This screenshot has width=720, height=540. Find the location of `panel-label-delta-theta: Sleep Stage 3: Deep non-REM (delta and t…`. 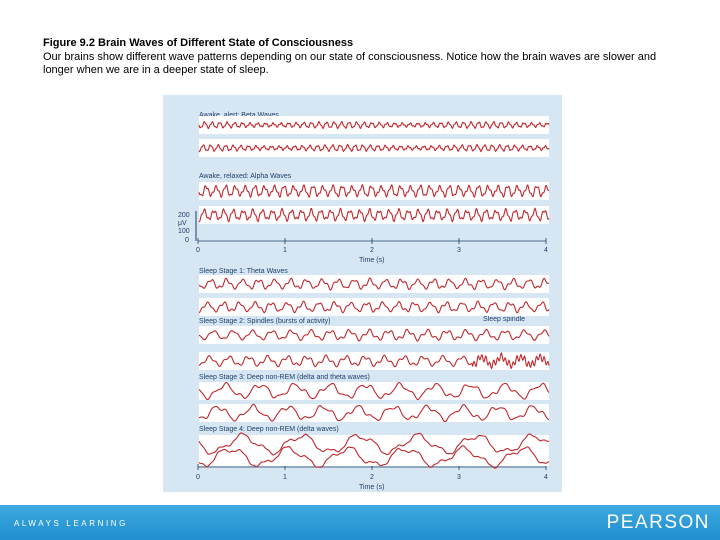

panel-label-delta-theta: Sleep Stage 3: Deep non-REM (delta and t… is located at coordinates (284, 377).